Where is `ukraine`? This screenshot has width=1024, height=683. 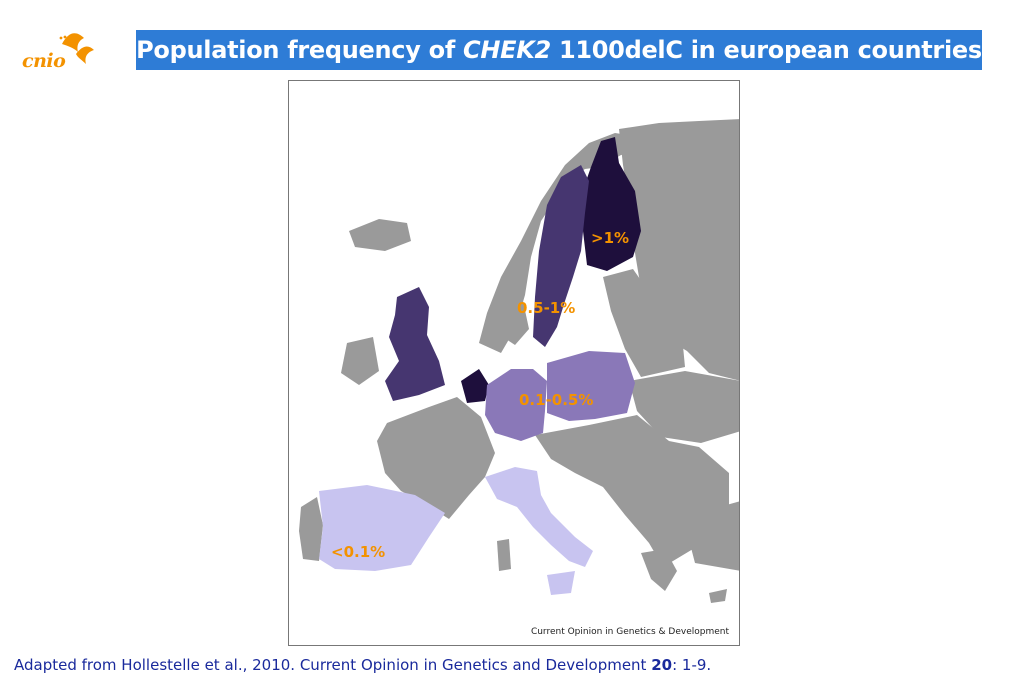 ukraine is located at coordinates (684, 407).